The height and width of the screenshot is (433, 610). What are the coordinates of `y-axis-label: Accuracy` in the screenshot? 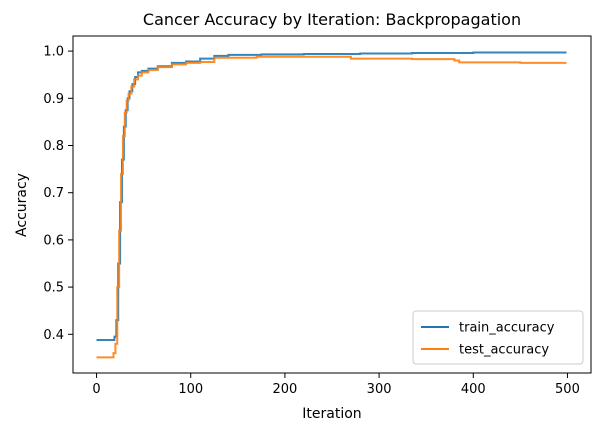 It's located at (22, 205).